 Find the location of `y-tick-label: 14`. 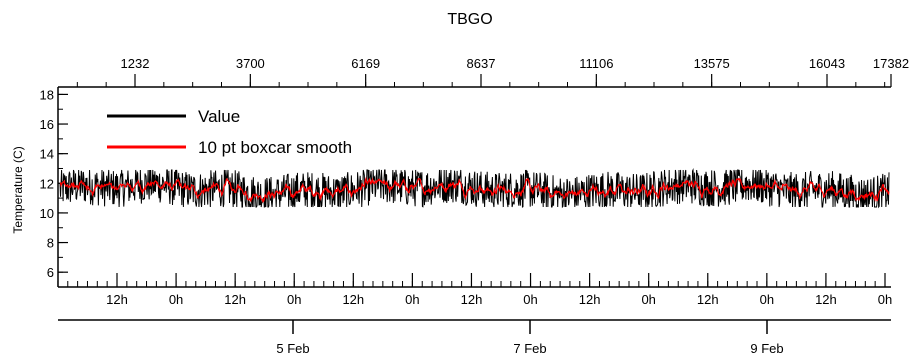

y-tick-label: 14 is located at coordinates (47, 154).